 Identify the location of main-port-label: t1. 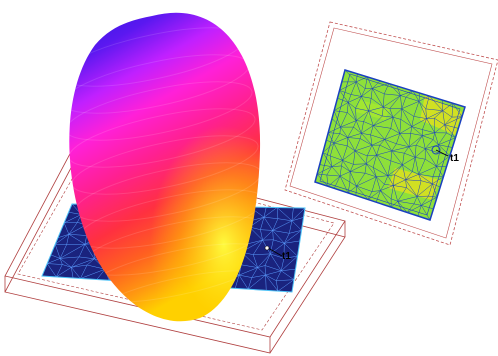
(286, 256).